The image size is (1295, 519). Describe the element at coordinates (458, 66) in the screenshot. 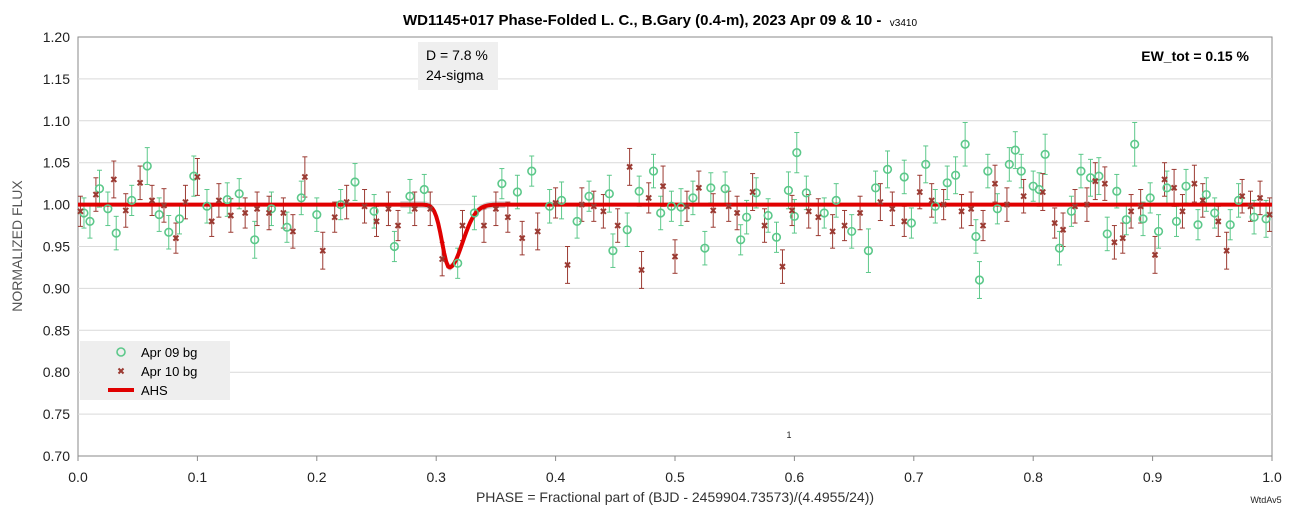

I see `depth-annotation-box` at that location.